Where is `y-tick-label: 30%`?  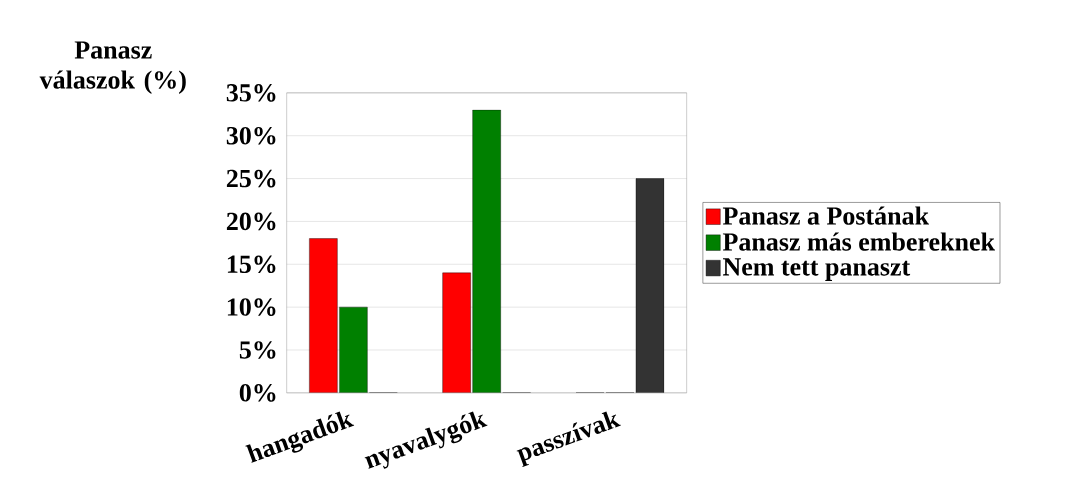
y-tick-label: 30% is located at coordinates (251, 135).